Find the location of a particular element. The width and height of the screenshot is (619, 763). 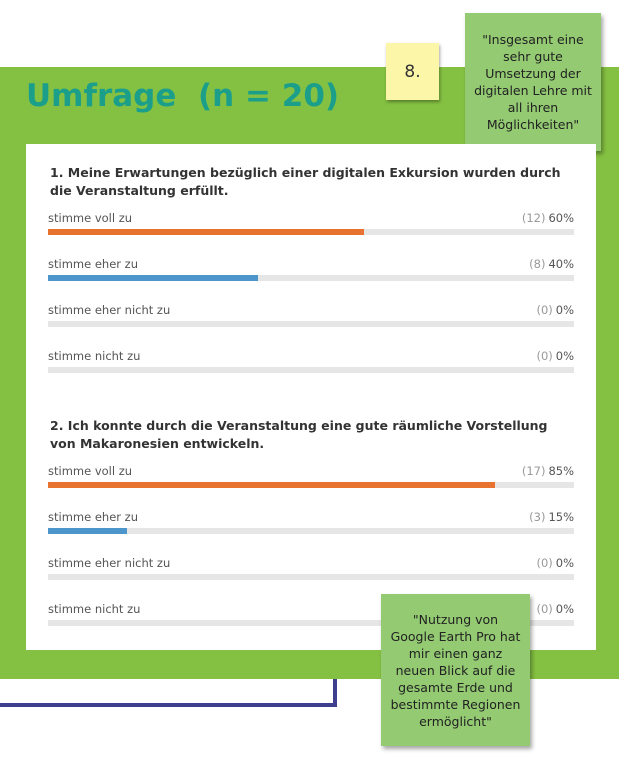

bar-percent-label: 40% is located at coordinates (561, 264).